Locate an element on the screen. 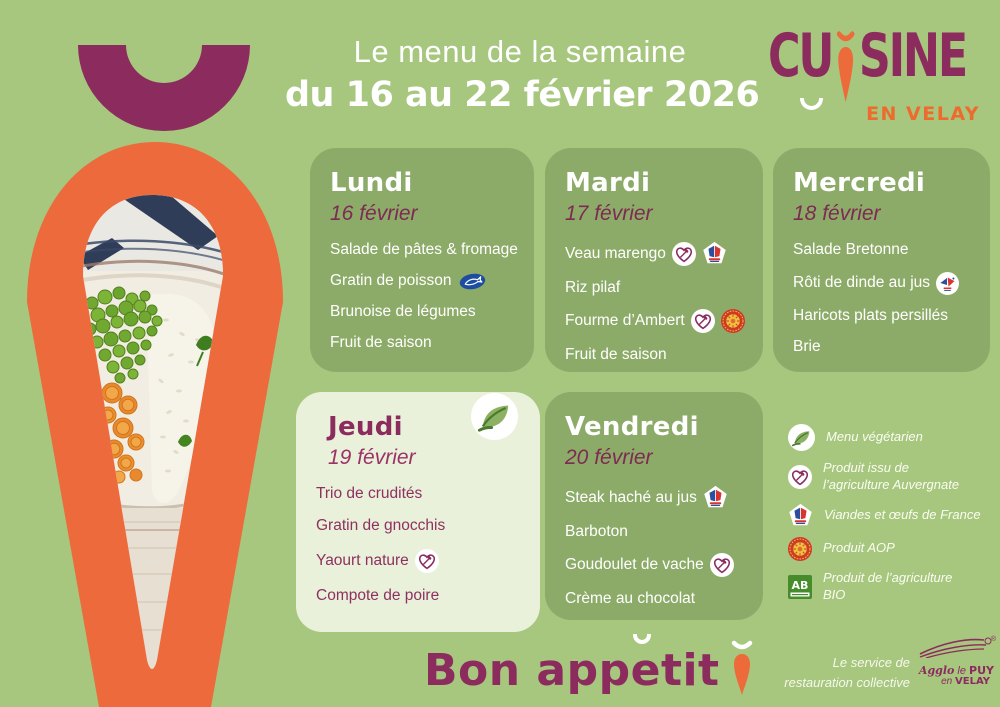  bon-appetit: Bon app e tit is located at coordinates (589, 665).